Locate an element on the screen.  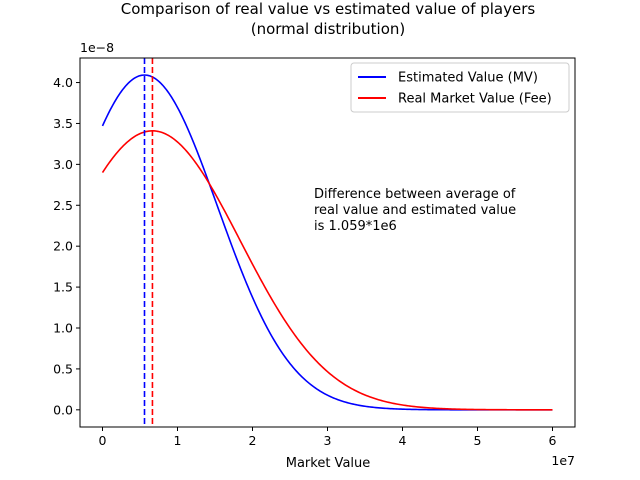
y-tick-label: 3.0 is located at coordinates (63, 164).